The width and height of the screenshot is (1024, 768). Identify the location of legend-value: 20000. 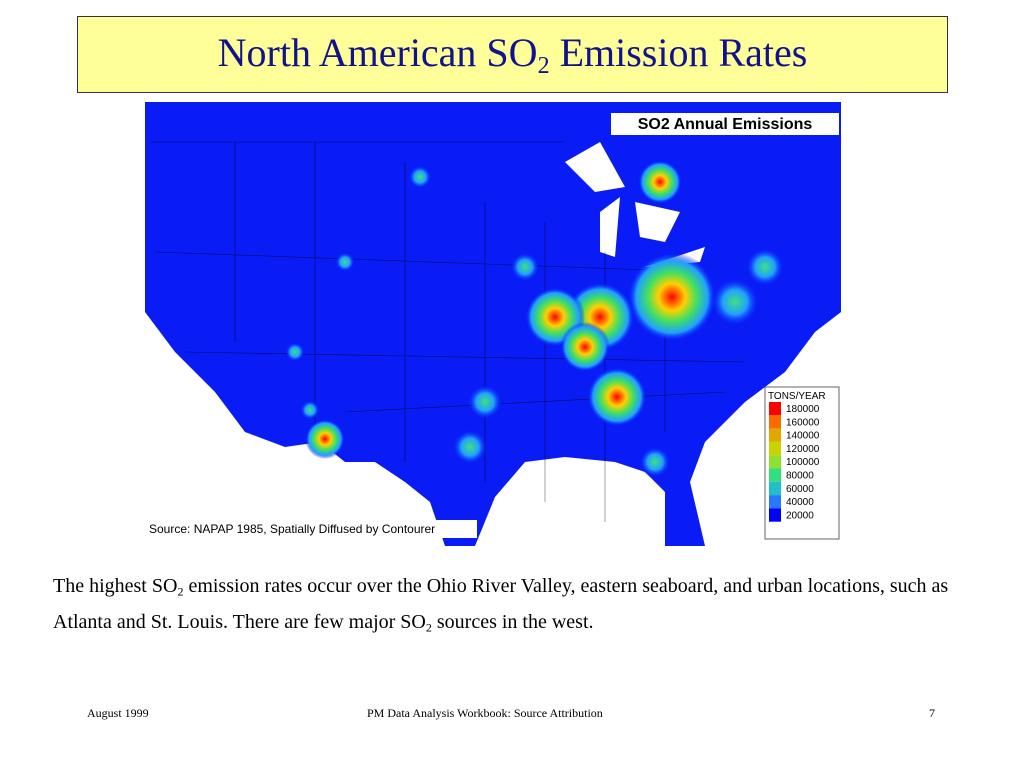
(800, 515).